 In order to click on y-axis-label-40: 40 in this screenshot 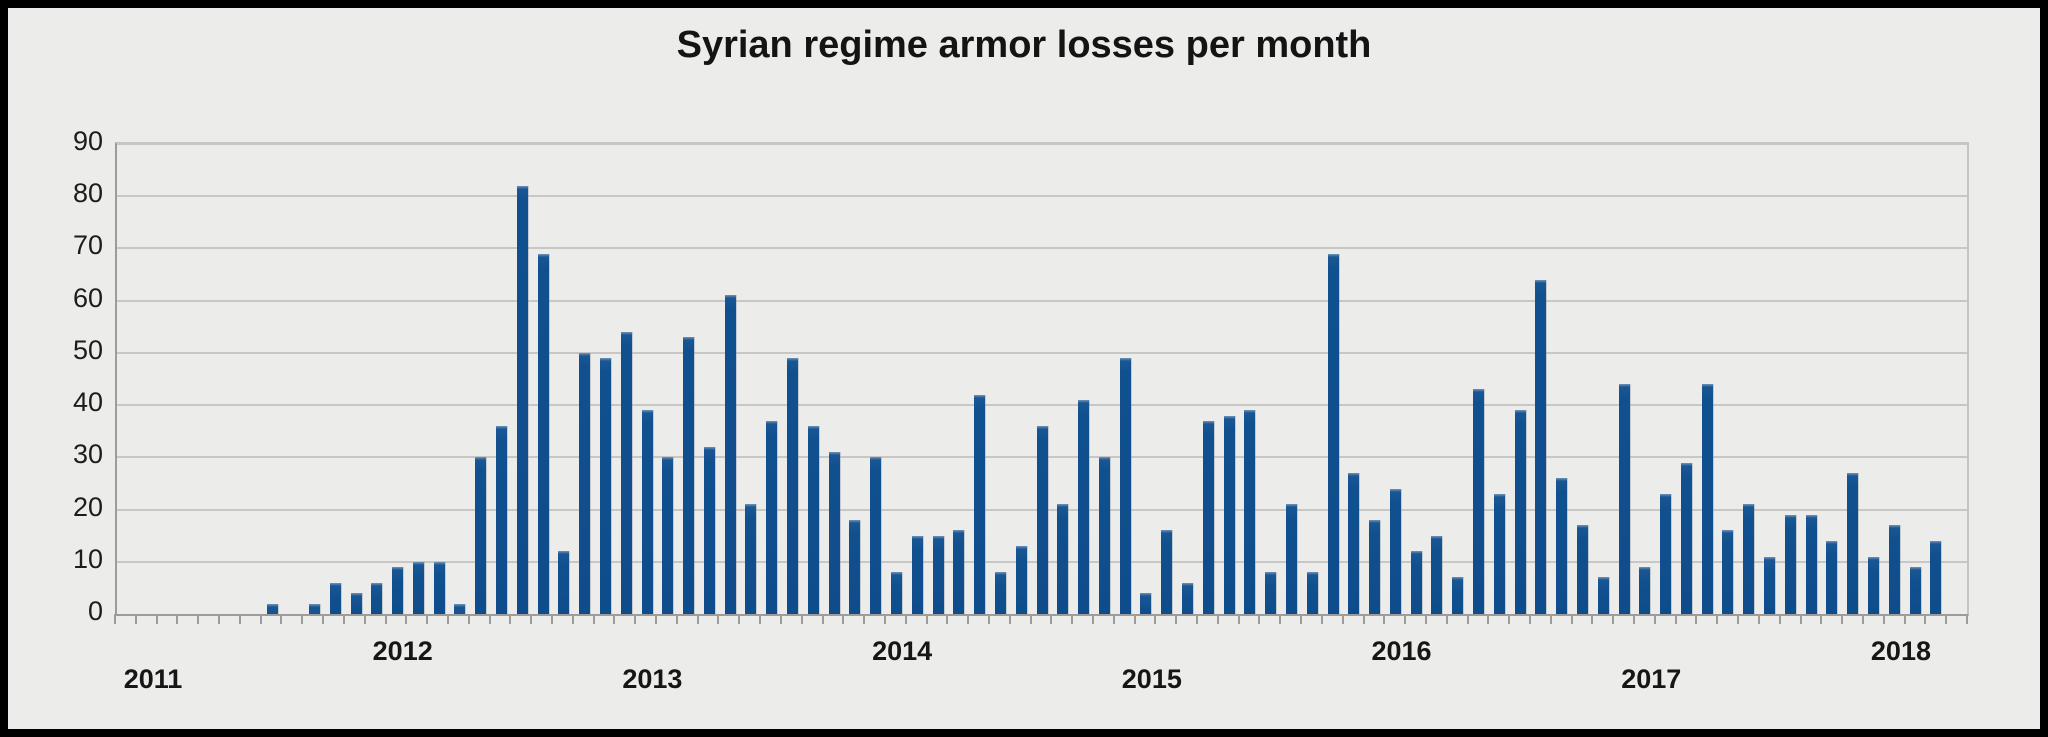, I will do `click(87, 402)`.